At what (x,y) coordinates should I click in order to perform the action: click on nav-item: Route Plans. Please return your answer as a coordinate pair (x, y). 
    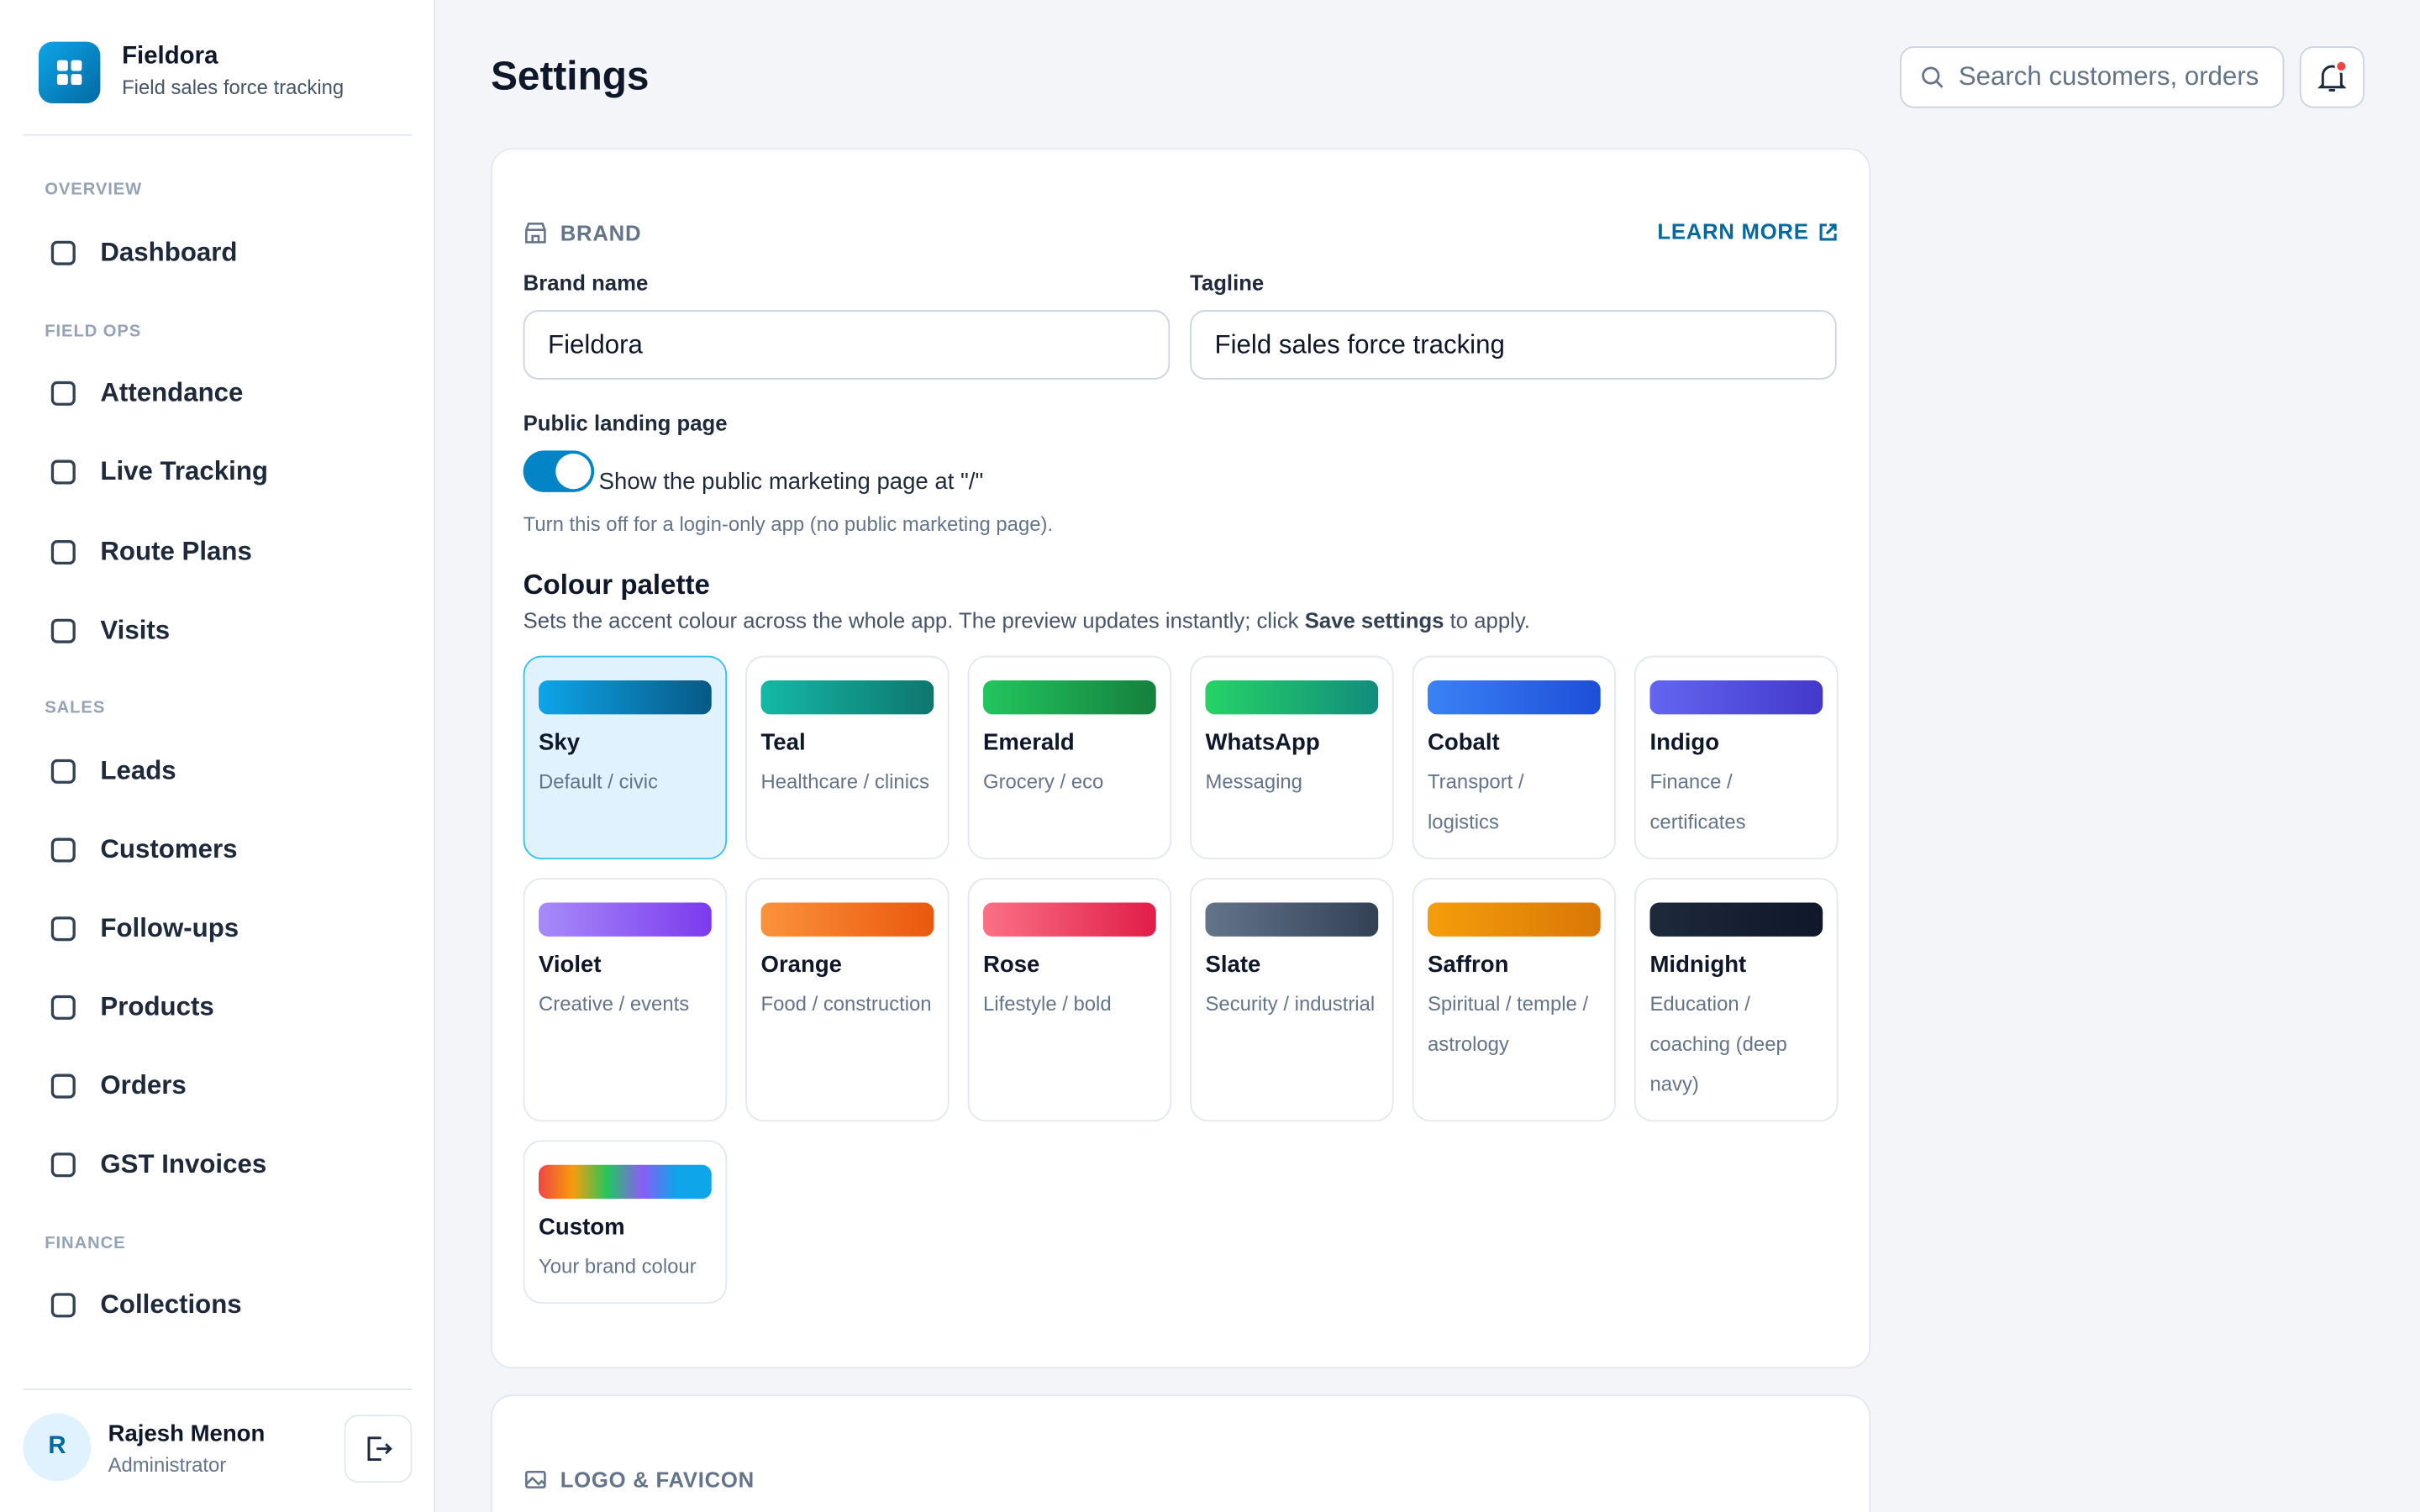
    Looking at the image, I should click on (150, 552).